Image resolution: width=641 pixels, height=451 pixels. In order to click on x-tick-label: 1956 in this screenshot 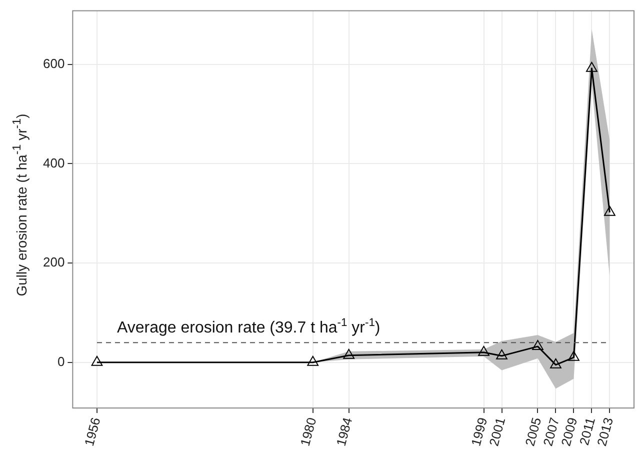, I will do `click(92, 432)`.